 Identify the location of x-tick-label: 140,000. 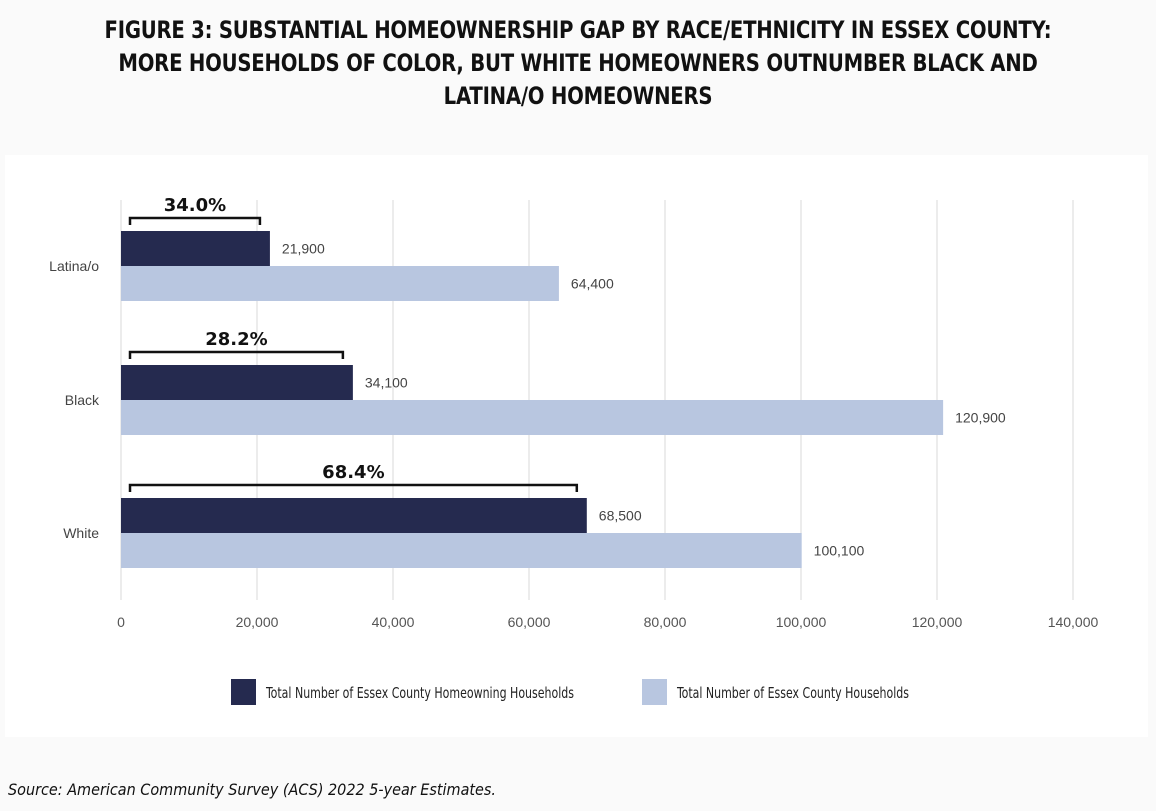
(1073, 622).